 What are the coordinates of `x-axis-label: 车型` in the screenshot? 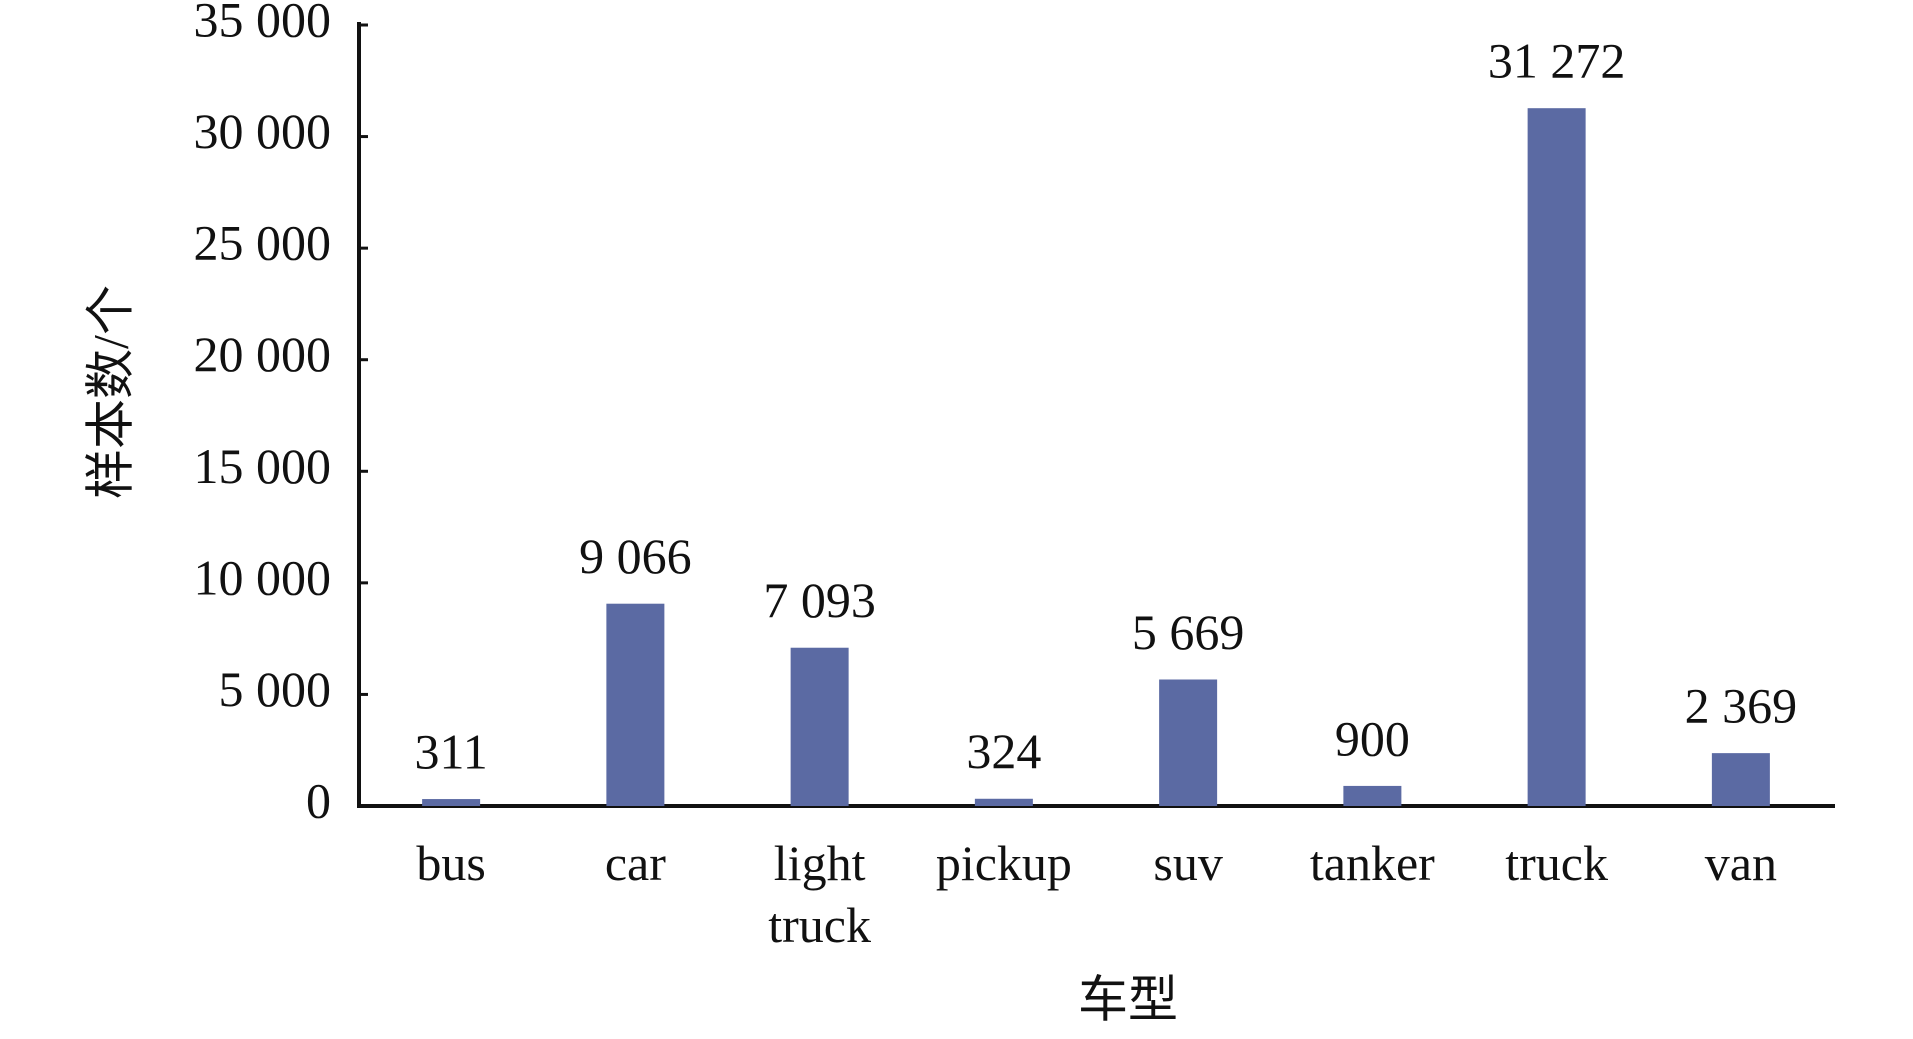 It's located at (1128, 999).